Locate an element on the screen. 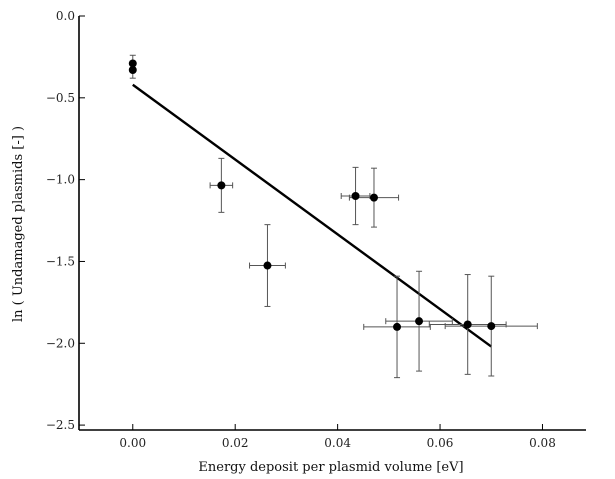 The image size is (615, 479). y-axis-label: ln ( Undamaged plasmids [-] ) is located at coordinates (18, 224).